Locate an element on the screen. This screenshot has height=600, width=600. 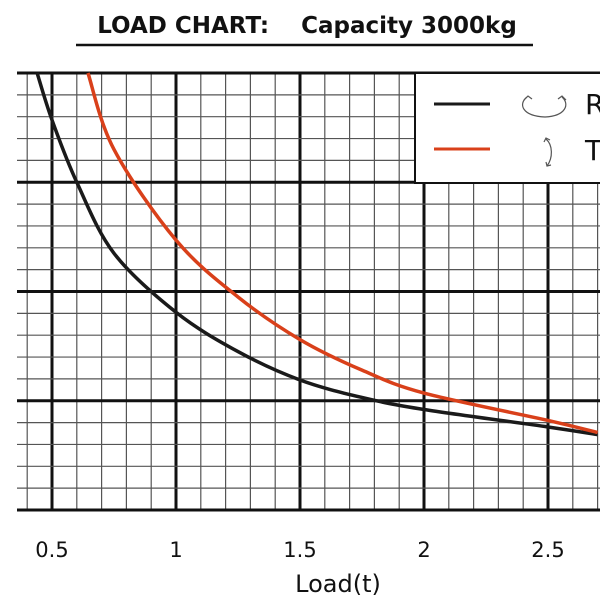
x-tick-label: 2 is located at coordinates (423, 550).